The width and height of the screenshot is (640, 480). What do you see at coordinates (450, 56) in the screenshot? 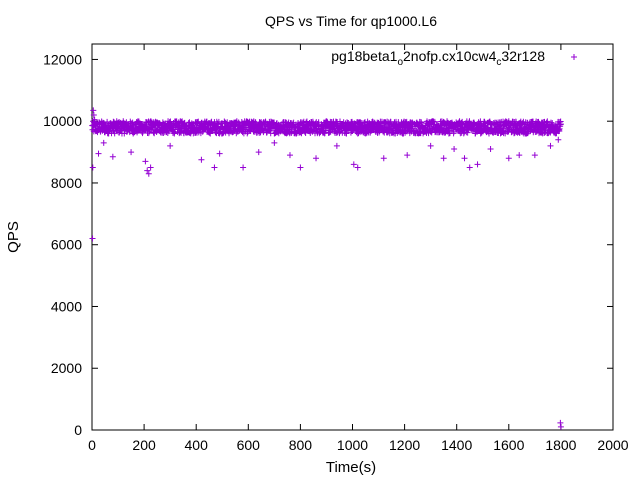
I see `legend-label-part: 2nofp.cx10cw4` at bounding box center [450, 56].